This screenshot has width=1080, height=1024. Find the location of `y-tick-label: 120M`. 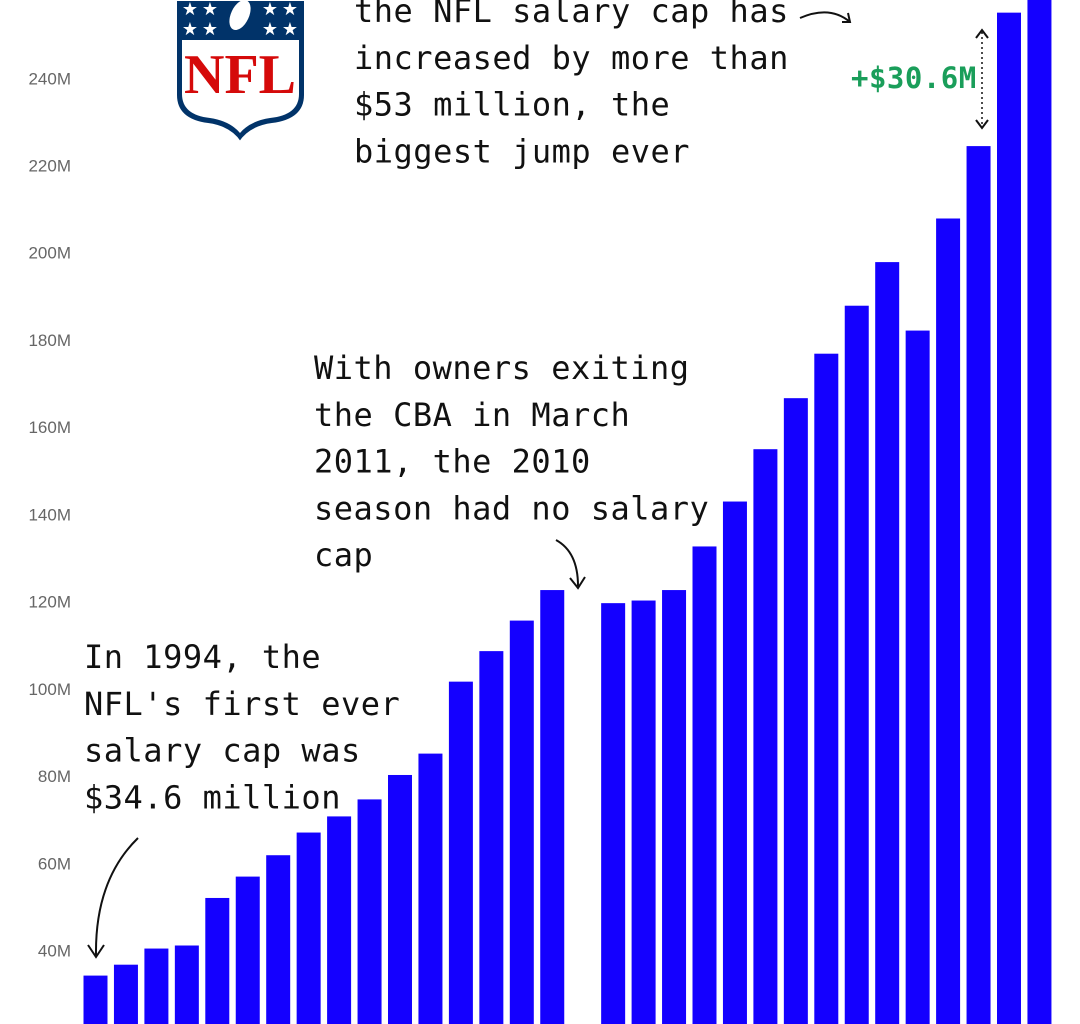

y-tick-label: 120M is located at coordinates (49, 602).